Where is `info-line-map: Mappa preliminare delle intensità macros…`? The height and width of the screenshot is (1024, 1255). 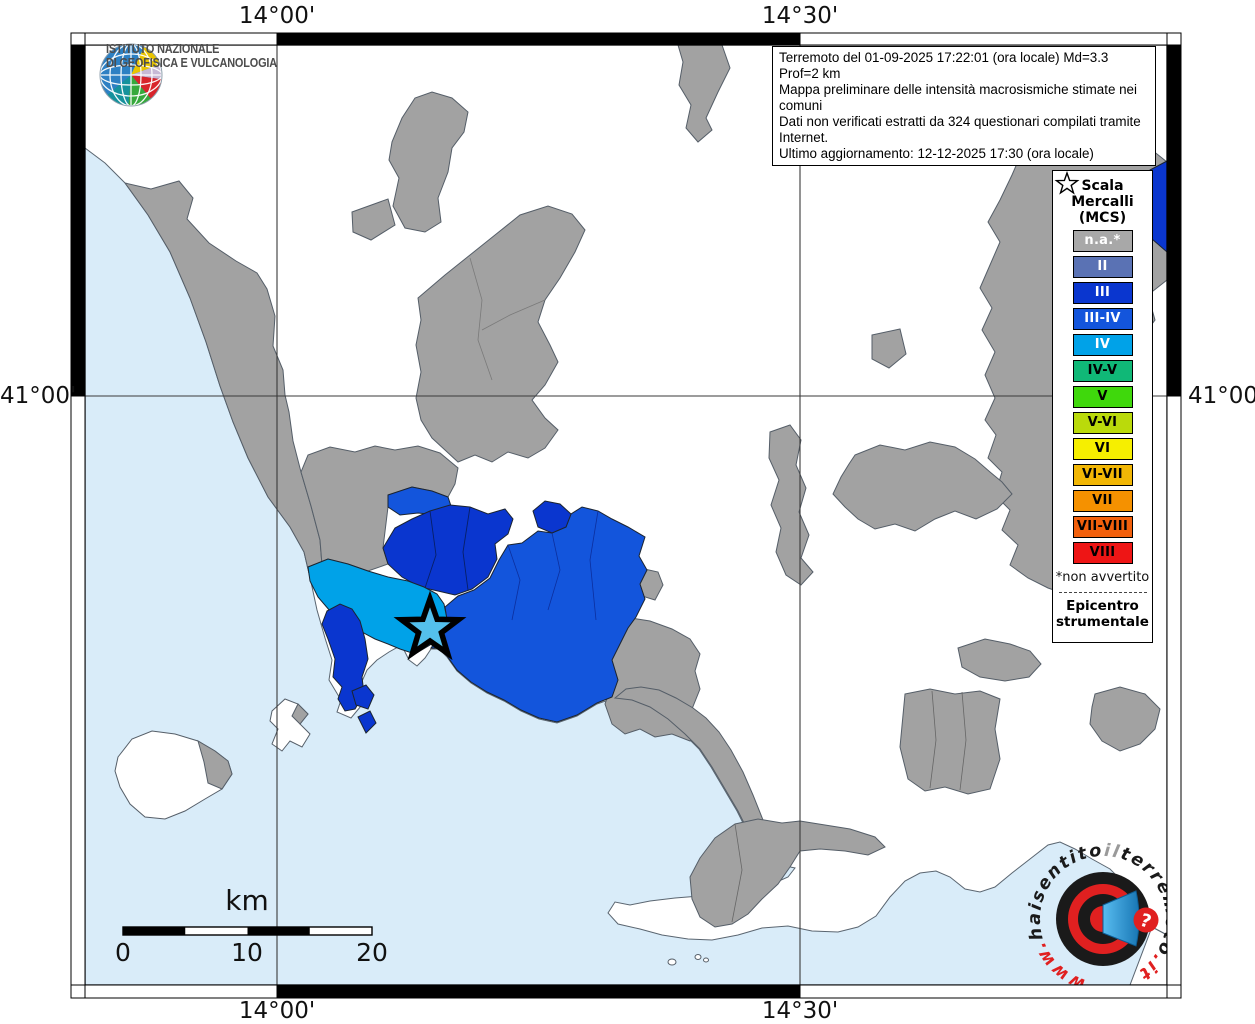
info-line-map: Mappa preliminare delle intensità macros… is located at coordinates (958, 97).